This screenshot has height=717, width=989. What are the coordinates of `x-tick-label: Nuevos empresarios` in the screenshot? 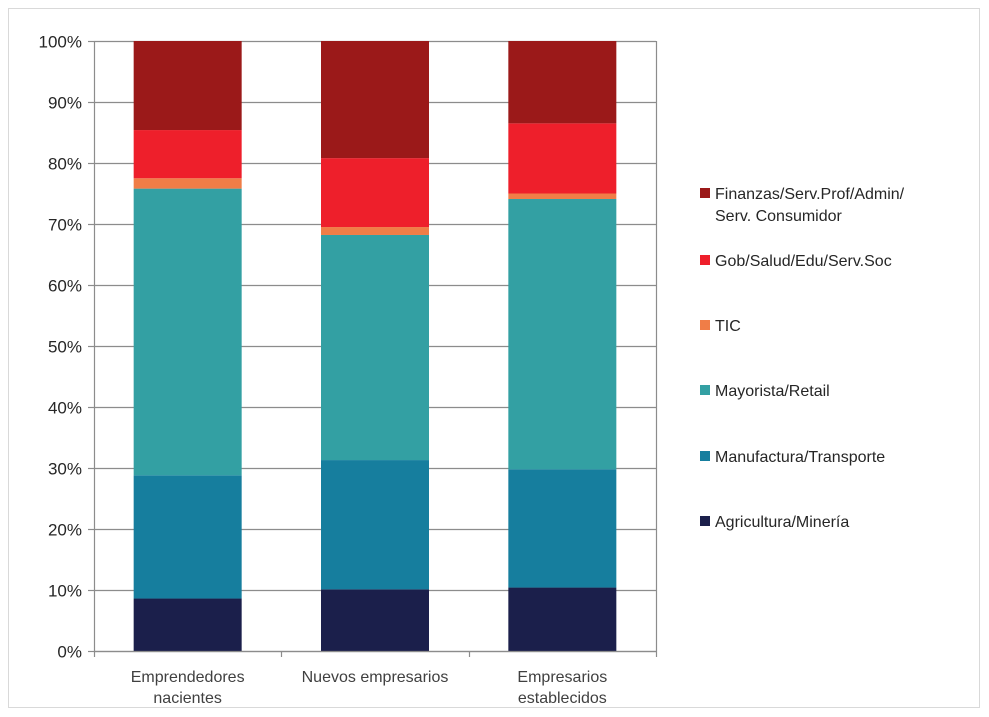 It's located at (375, 677).